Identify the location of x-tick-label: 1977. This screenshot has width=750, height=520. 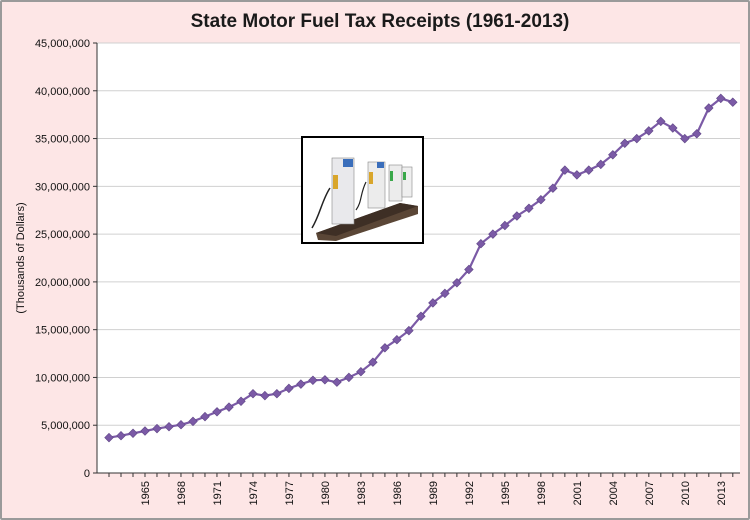
(290, 493).